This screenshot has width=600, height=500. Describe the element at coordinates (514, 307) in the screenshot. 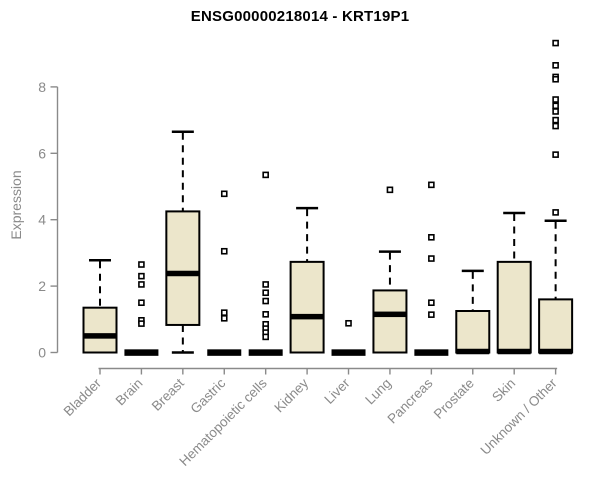

I see `box-skin` at that location.